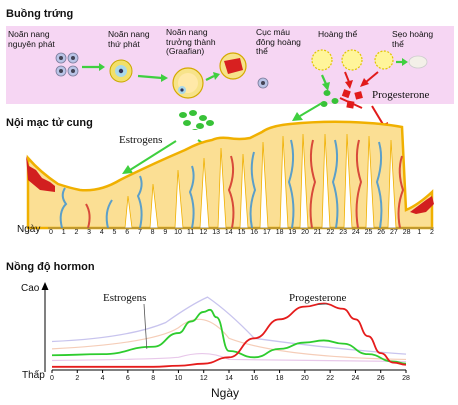  I want to click on ovulating-follicle, so click(244, 70).